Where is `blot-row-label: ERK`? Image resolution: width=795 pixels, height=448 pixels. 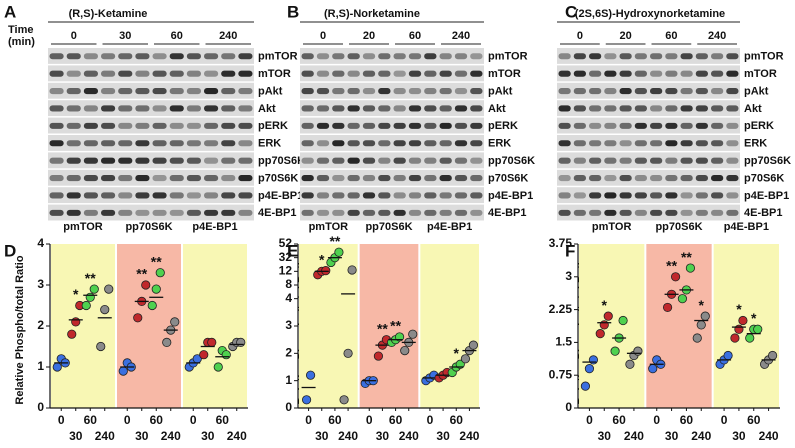
blot-row-label: ERK is located at coordinates (499, 144).